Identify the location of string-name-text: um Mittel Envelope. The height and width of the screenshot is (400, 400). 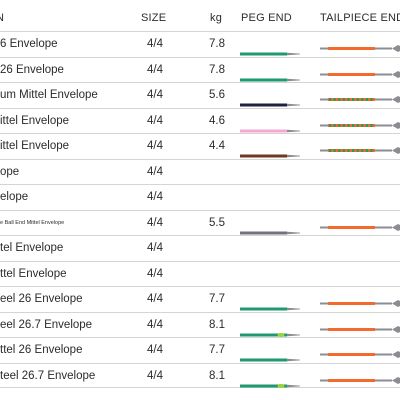
(49, 95).